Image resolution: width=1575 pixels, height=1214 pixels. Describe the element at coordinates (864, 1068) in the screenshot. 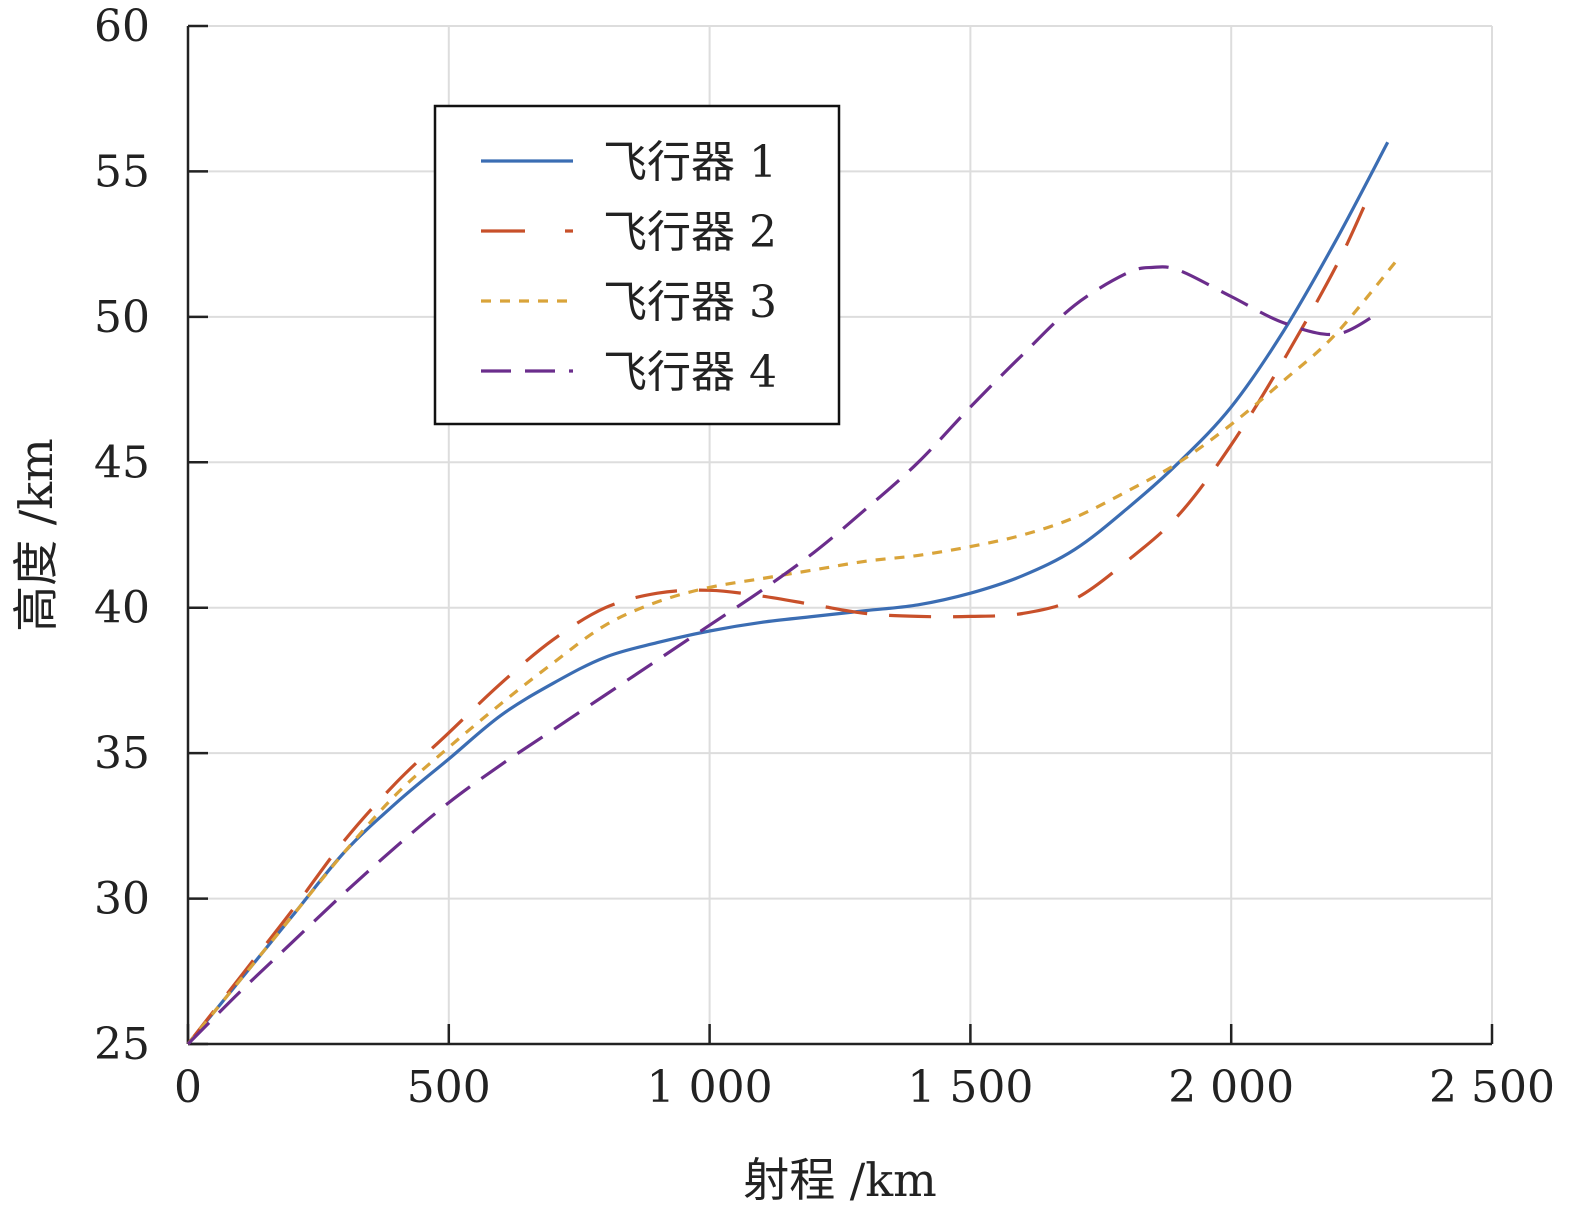

I see `x-ticks: 0 500 1 000 1 500 2 000 2 500` at that location.